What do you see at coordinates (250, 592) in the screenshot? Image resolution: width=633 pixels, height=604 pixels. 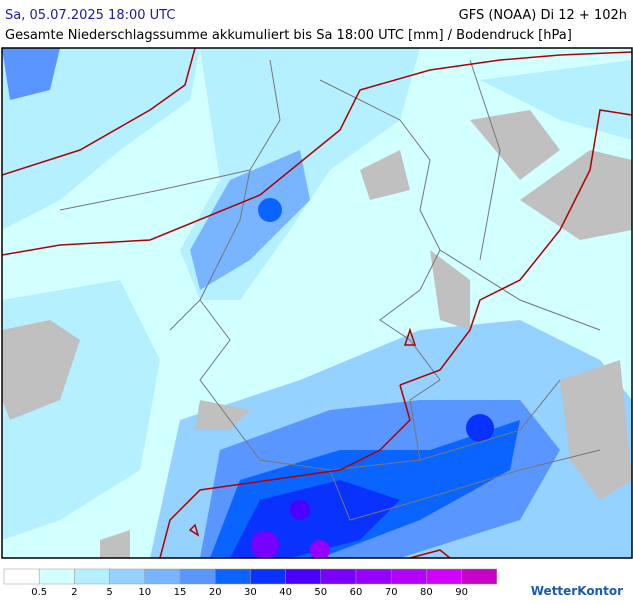 I see `legend-label: 30` at bounding box center [250, 592].